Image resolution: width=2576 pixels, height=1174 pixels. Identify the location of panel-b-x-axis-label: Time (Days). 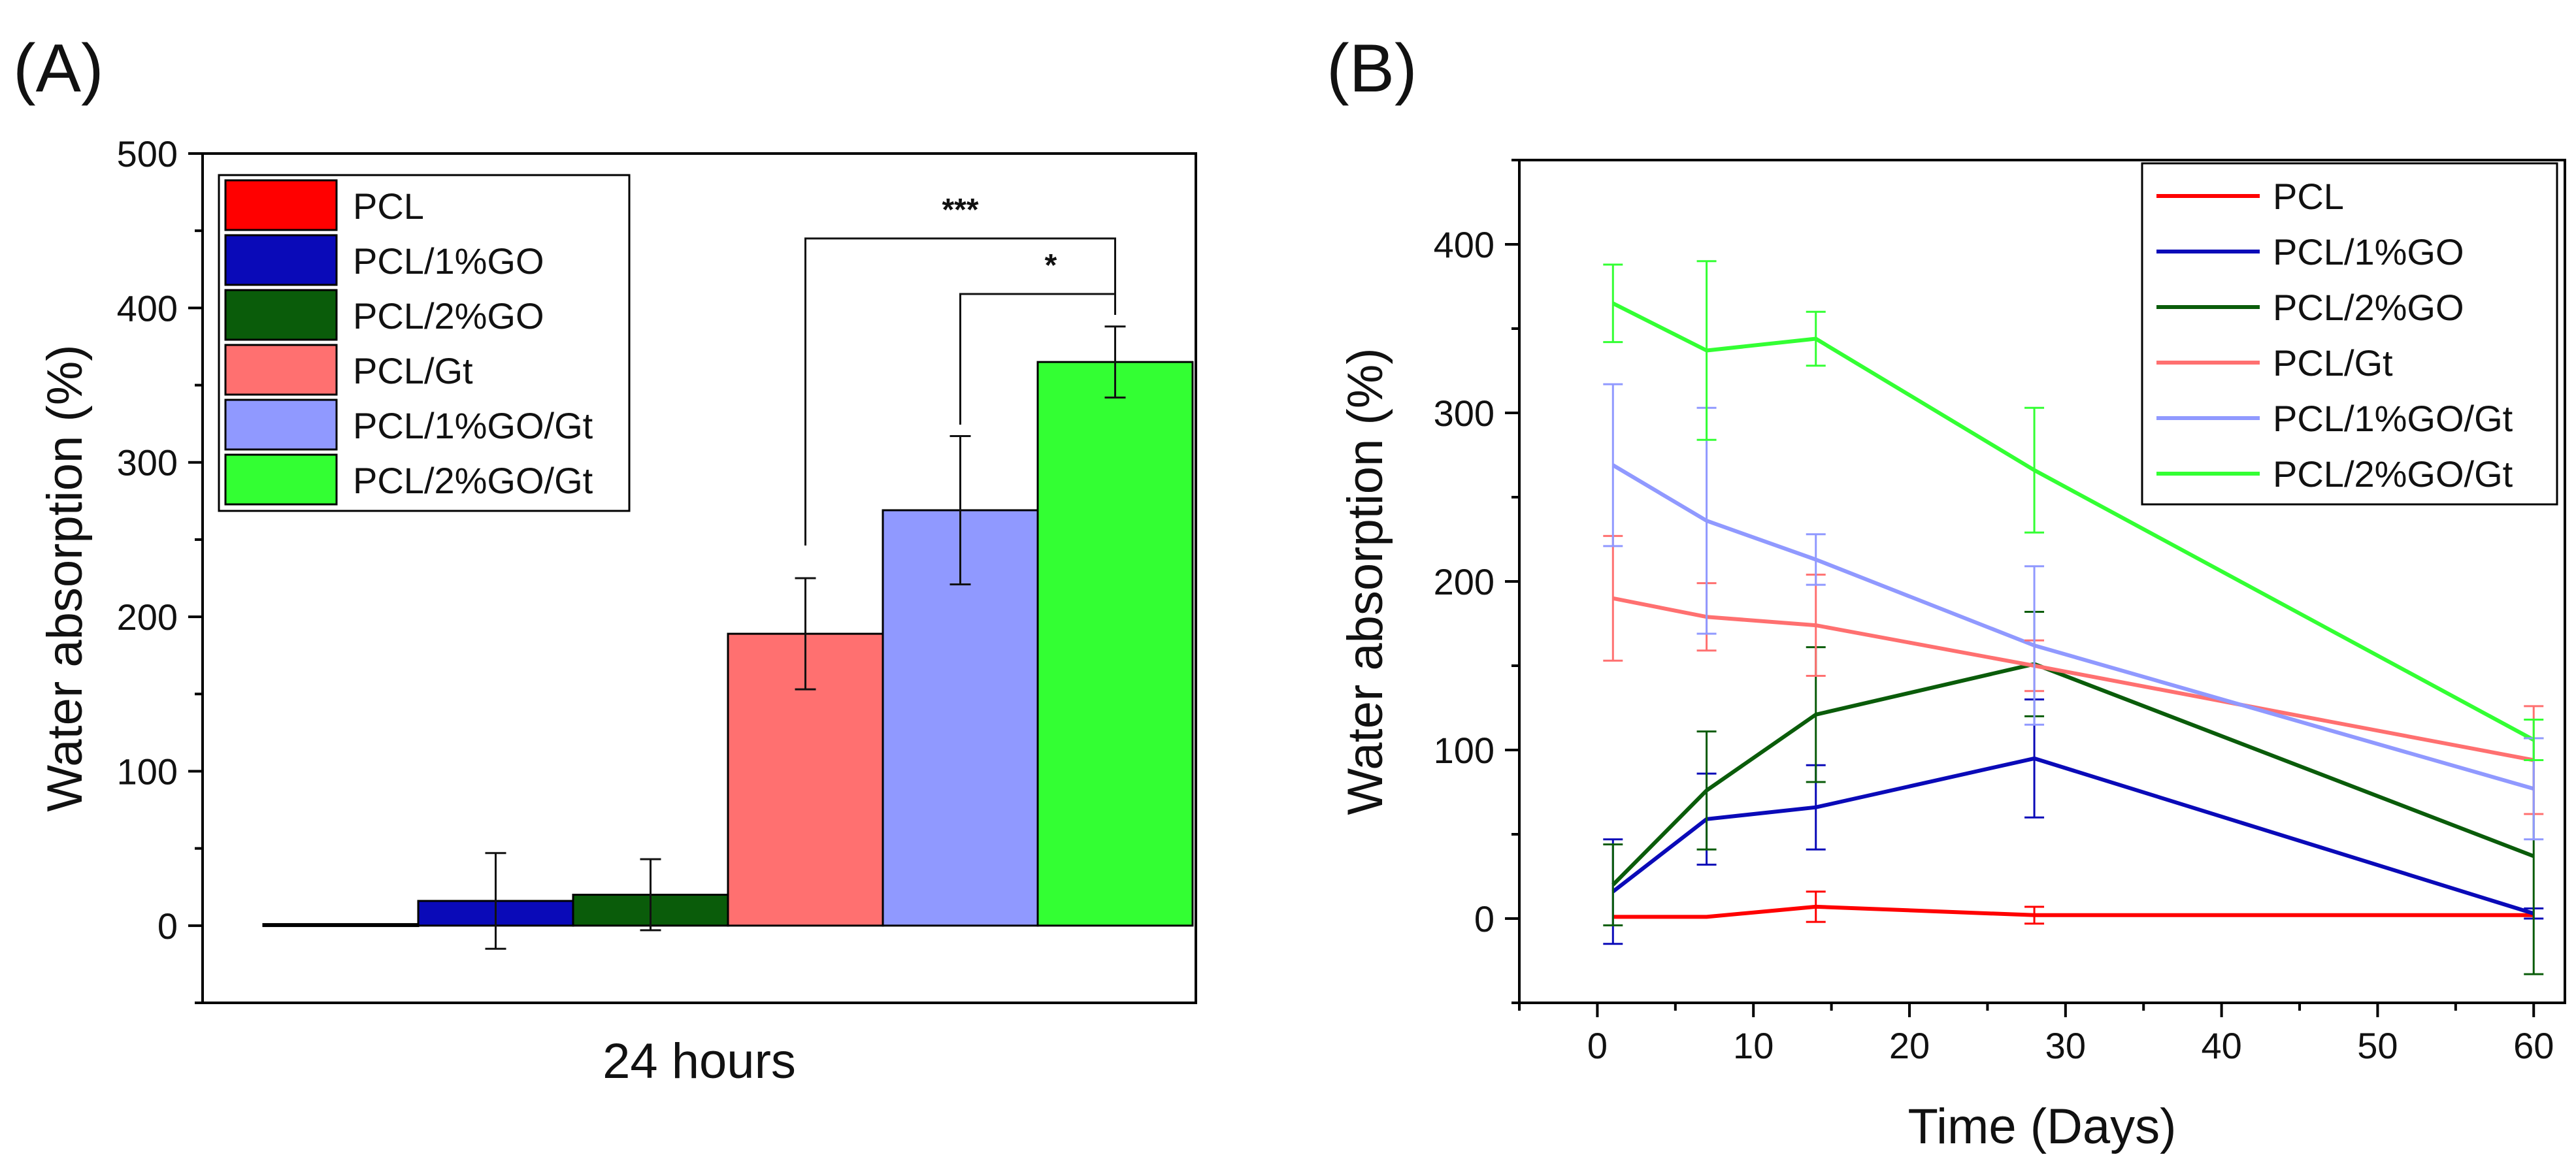
(2042, 1126).